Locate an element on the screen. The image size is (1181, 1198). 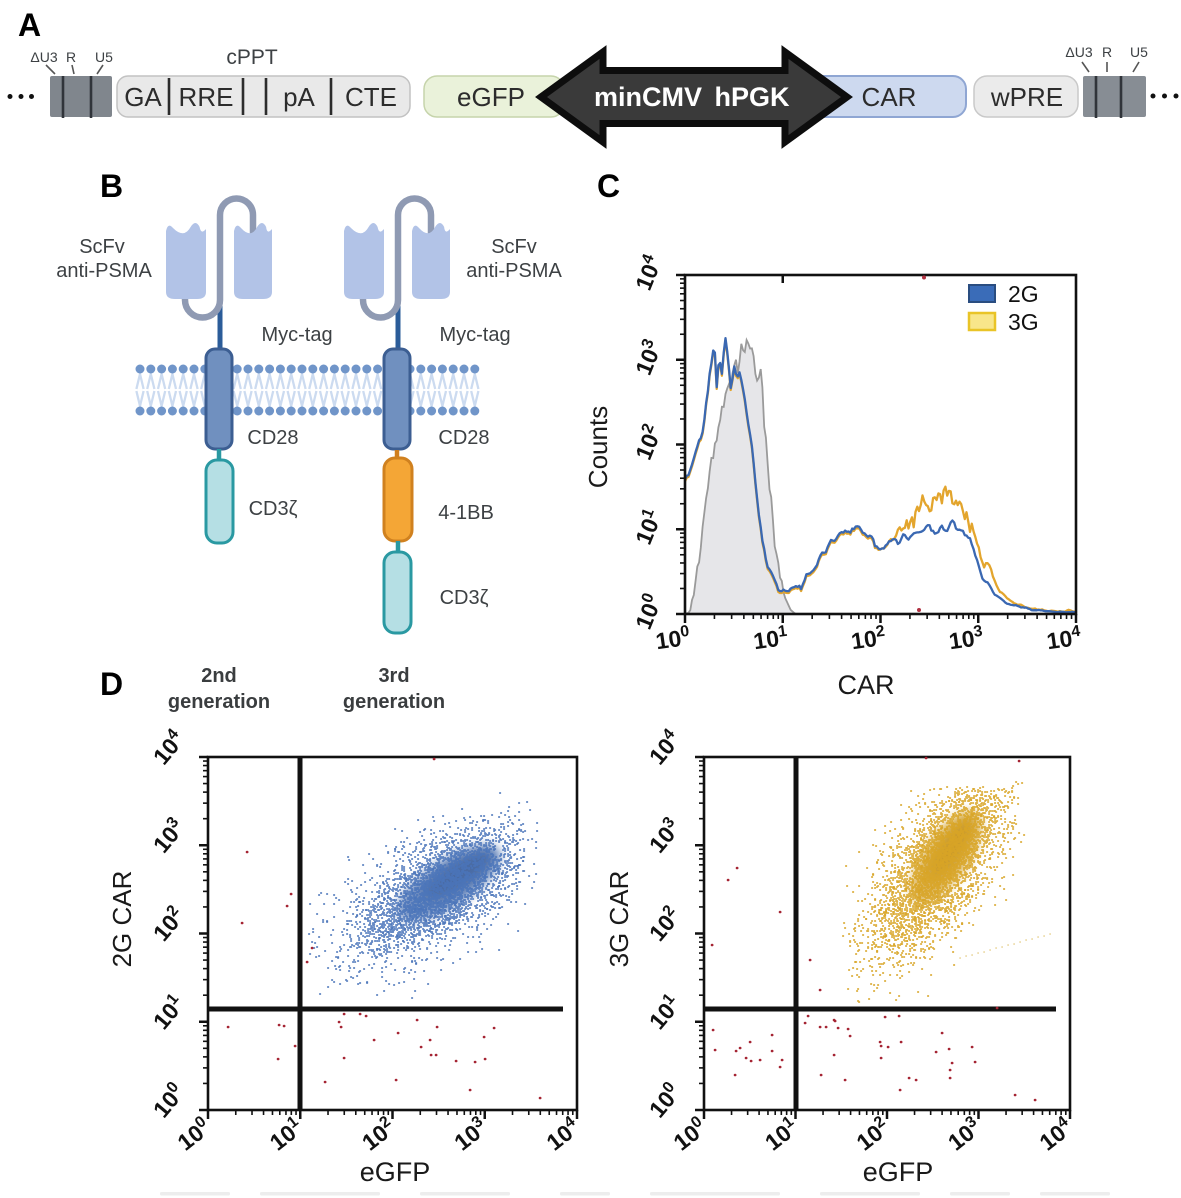
svg-text: C is located at coordinates (608, 186).